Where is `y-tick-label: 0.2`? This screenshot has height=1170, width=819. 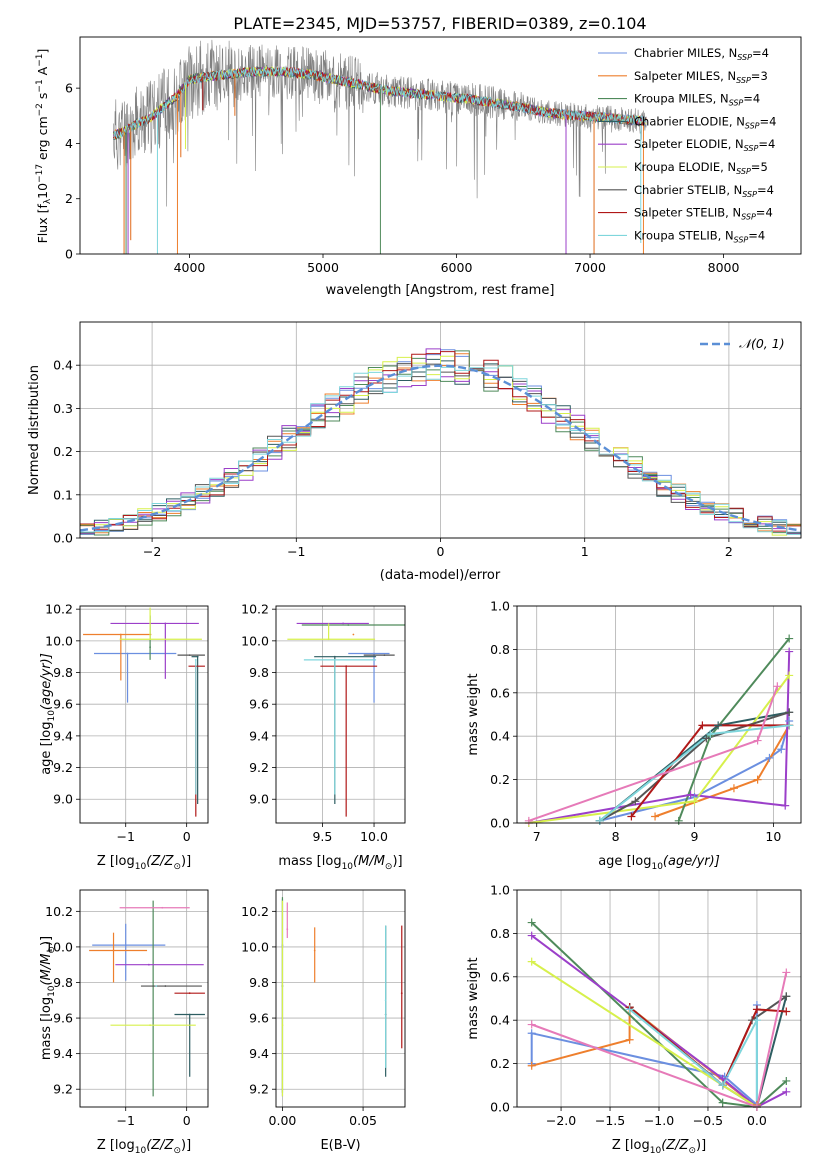
y-tick-label: 0.2 is located at coordinates (500, 779).